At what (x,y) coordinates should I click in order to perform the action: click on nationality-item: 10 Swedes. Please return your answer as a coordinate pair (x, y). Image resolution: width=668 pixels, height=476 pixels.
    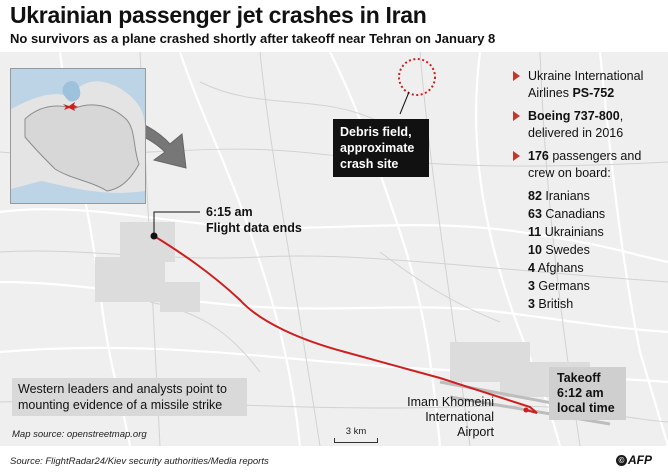
    Looking at the image, I should click on (595, 251).